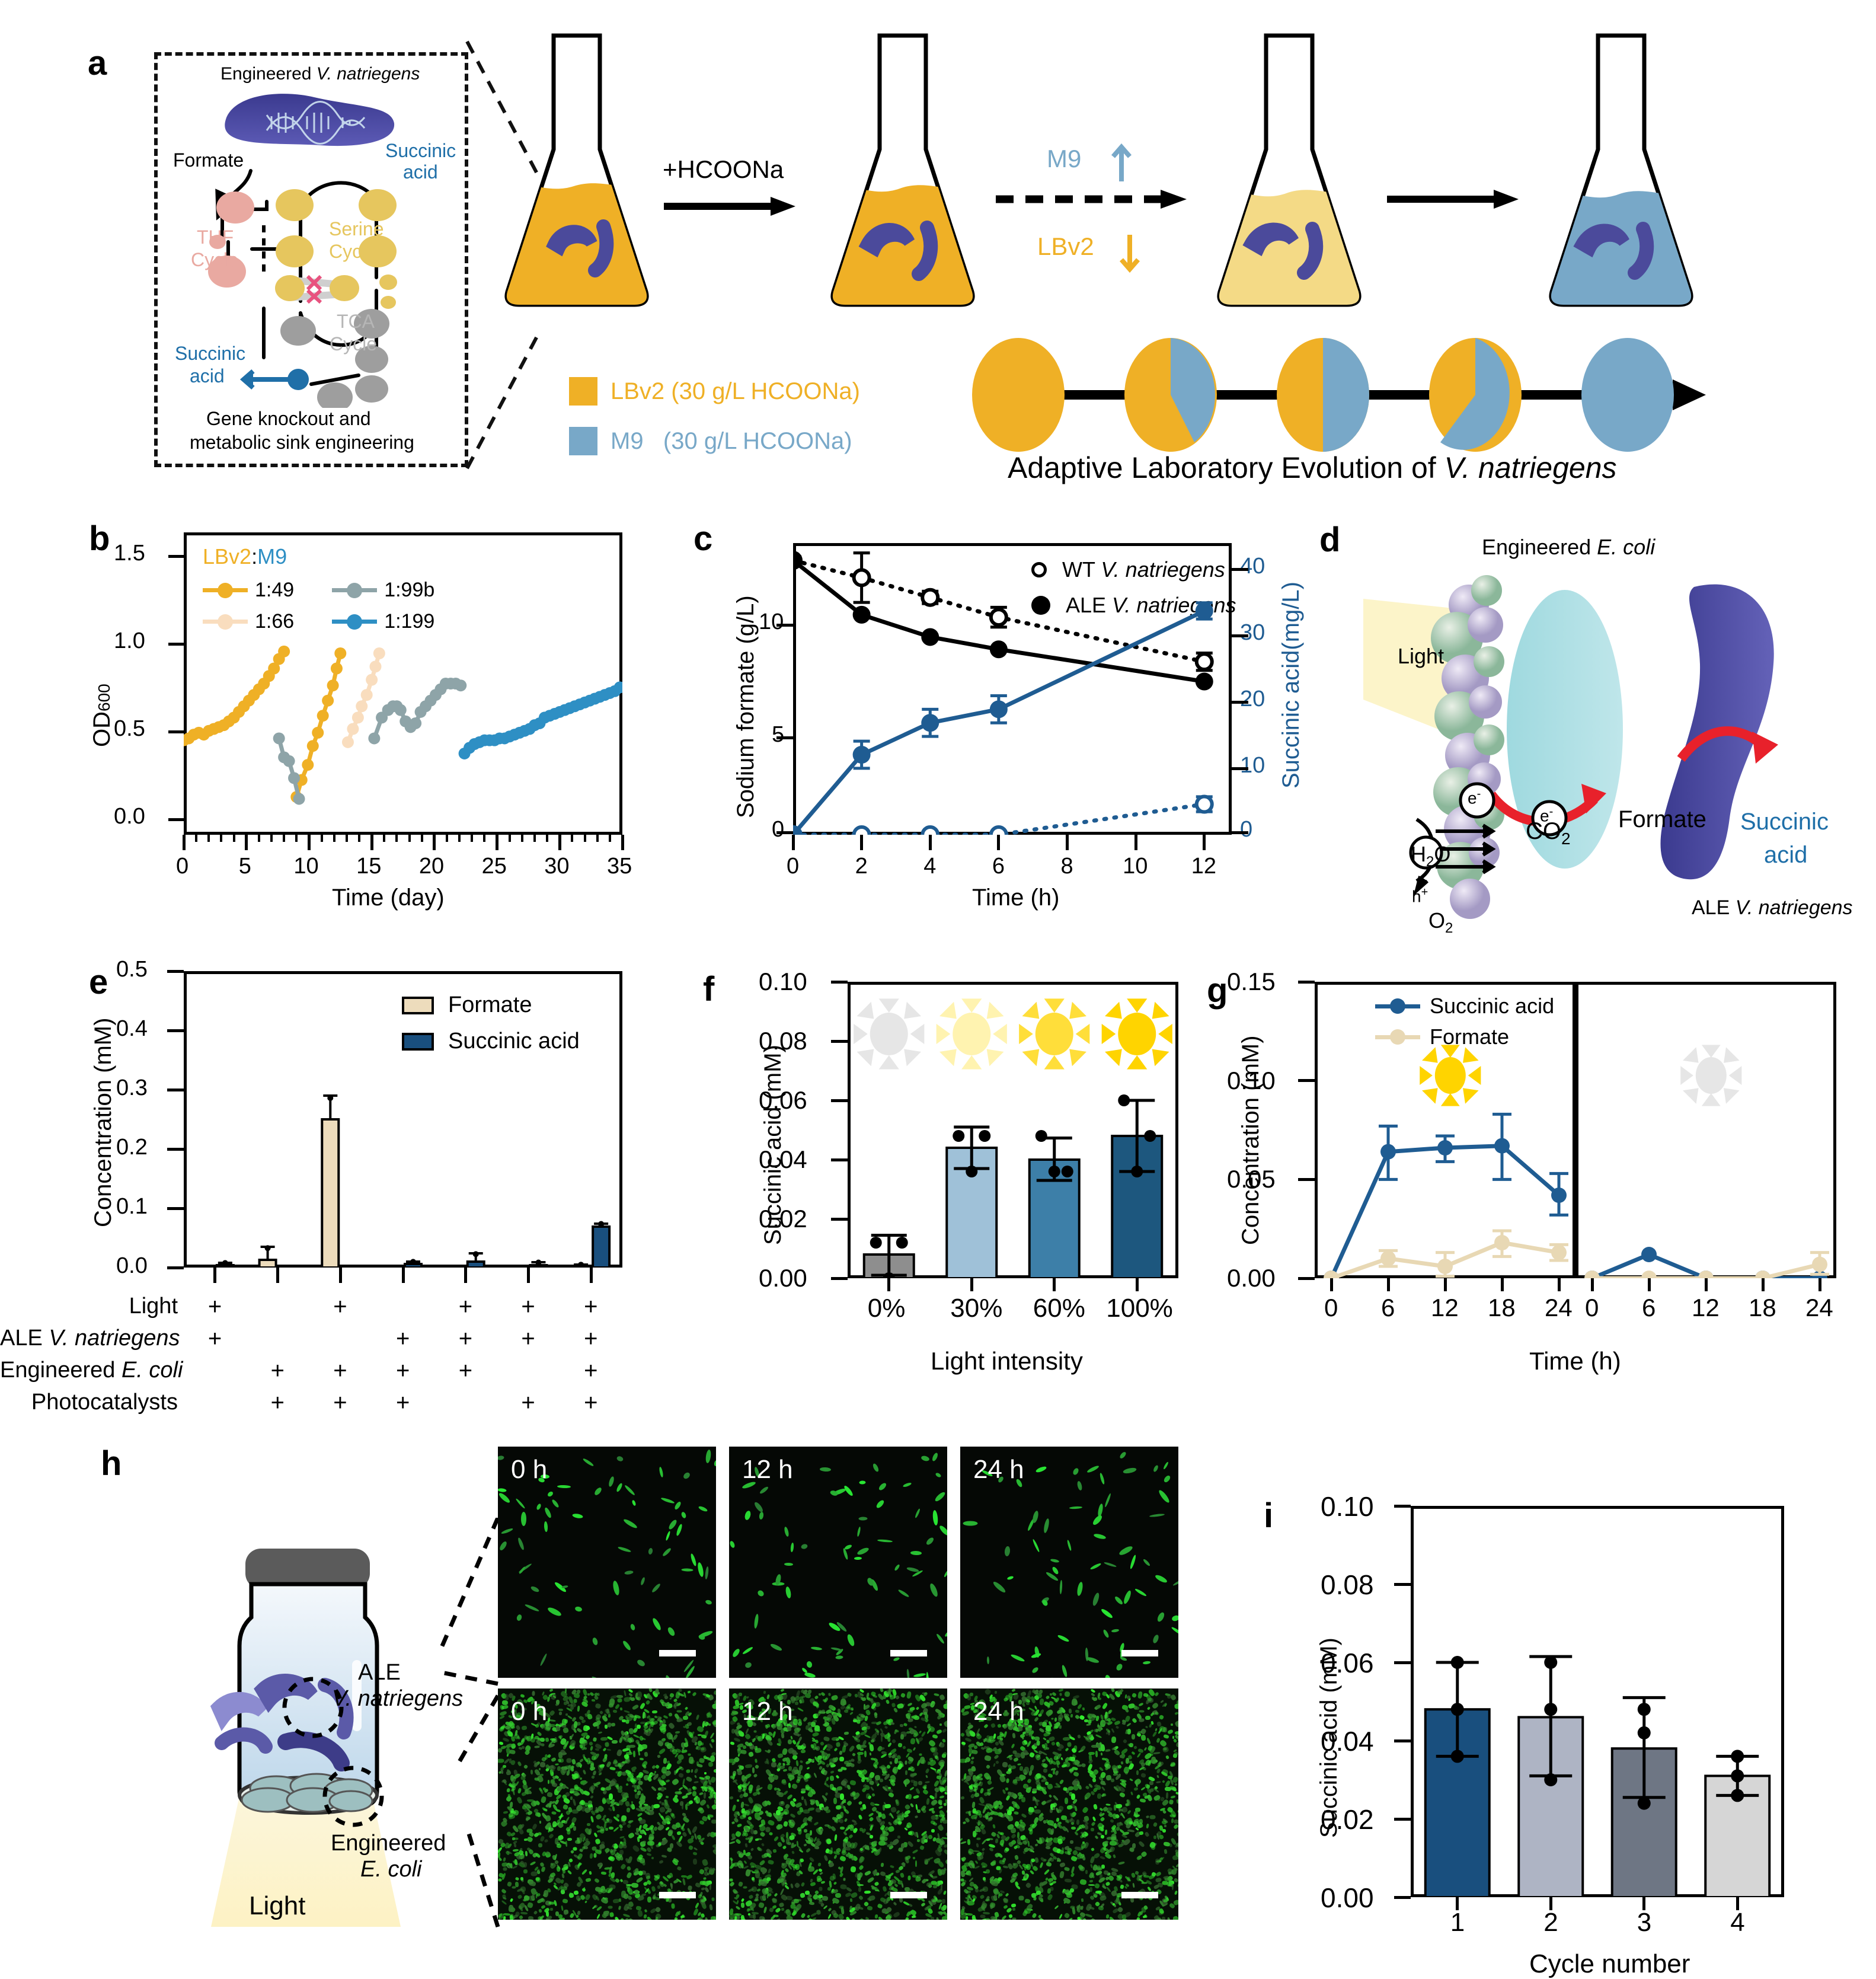 This screenshot has width=1876, height=1979. Describe the element at coordinates (1547, 815) in the screenshot. I see `panel-d-electron-2: e-` at that location.